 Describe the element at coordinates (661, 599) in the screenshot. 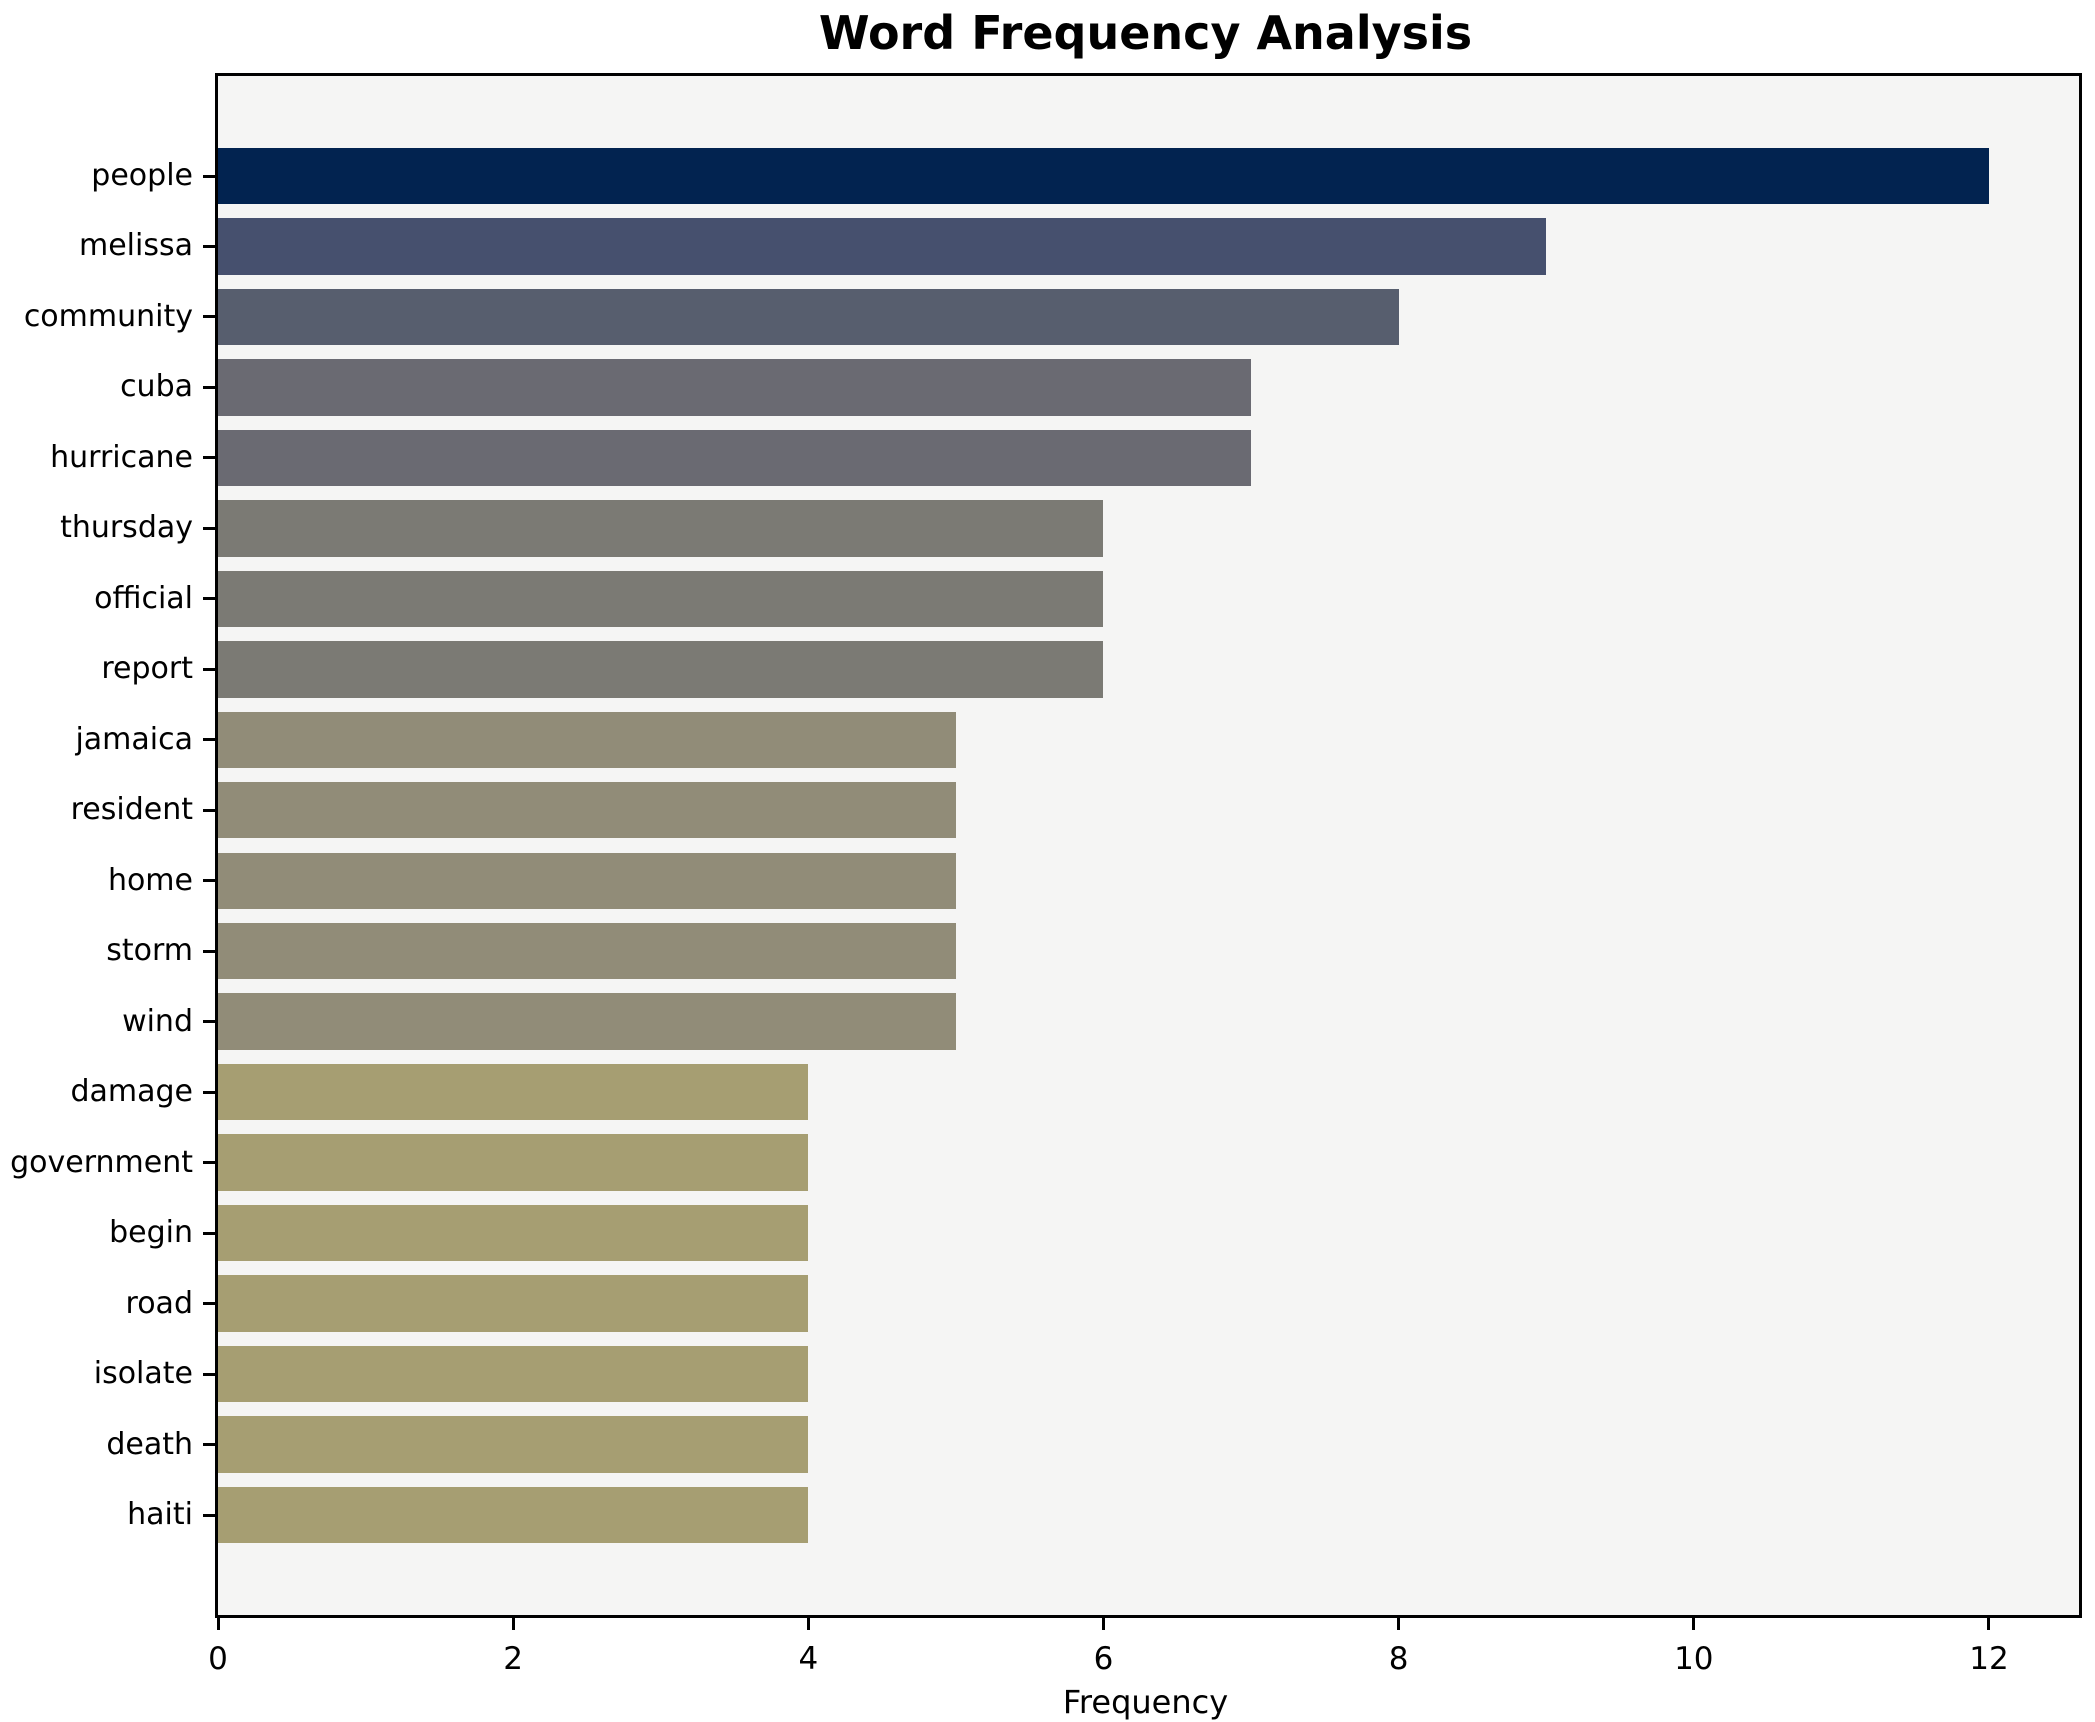

I see `bar-official` at that location.